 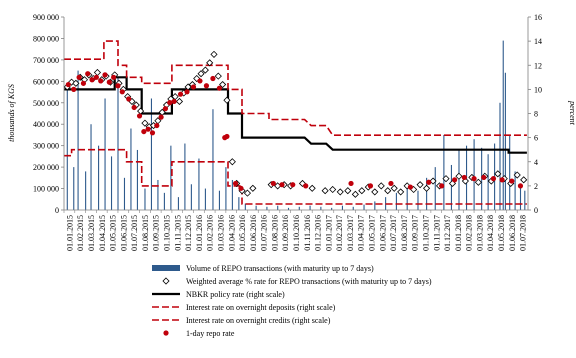 What do you see at coordinates (382, 233) in the screenshot?
I see `x-tick-label: 01.06.2017` at bounding box center [382, 233].